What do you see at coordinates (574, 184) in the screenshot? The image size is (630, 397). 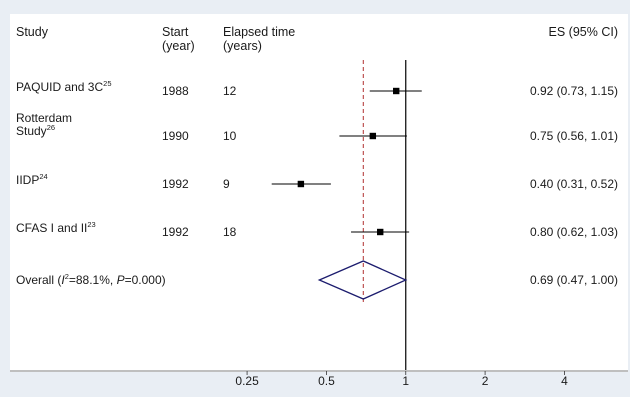 I see `study-es-ci: 0.40 (0.31, 0.52)` at bounding box center [574, 184].